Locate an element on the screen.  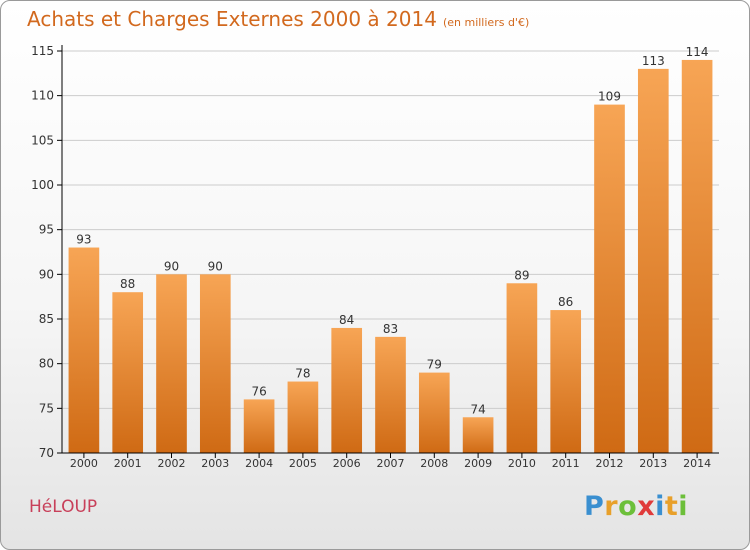
y-tick-label: 100 is located at coordinates (42, 185).